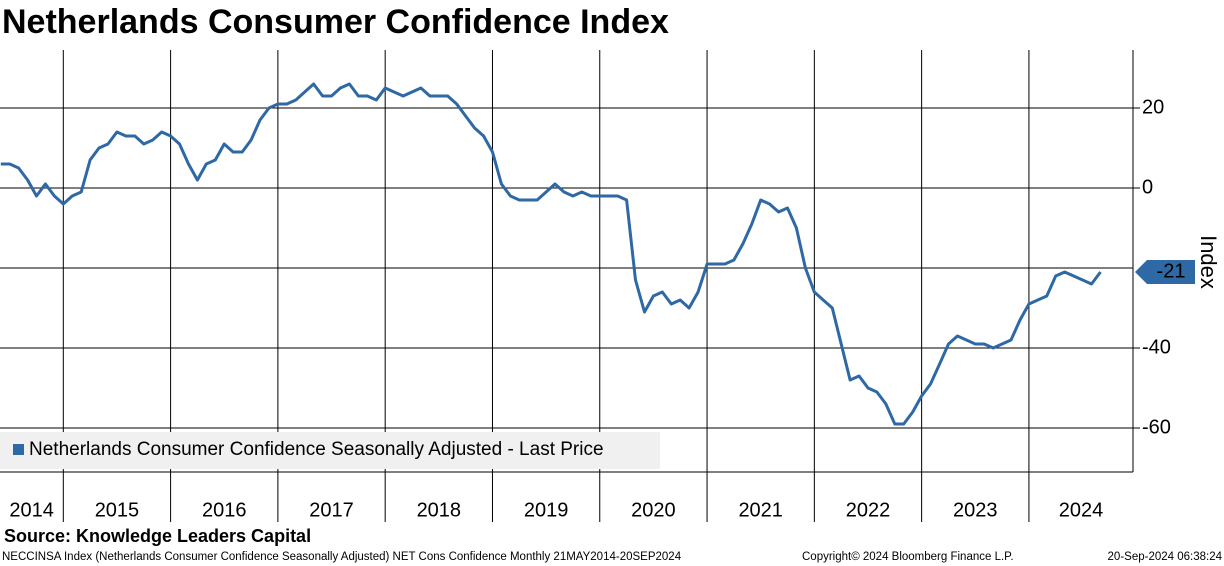 The image size is (1224, 566). What do you see at coordinates (335, 22) in the screenshot?
I see `chart-title: Netherlands Consumer Confidence Index` at bounding box center [335, 22].